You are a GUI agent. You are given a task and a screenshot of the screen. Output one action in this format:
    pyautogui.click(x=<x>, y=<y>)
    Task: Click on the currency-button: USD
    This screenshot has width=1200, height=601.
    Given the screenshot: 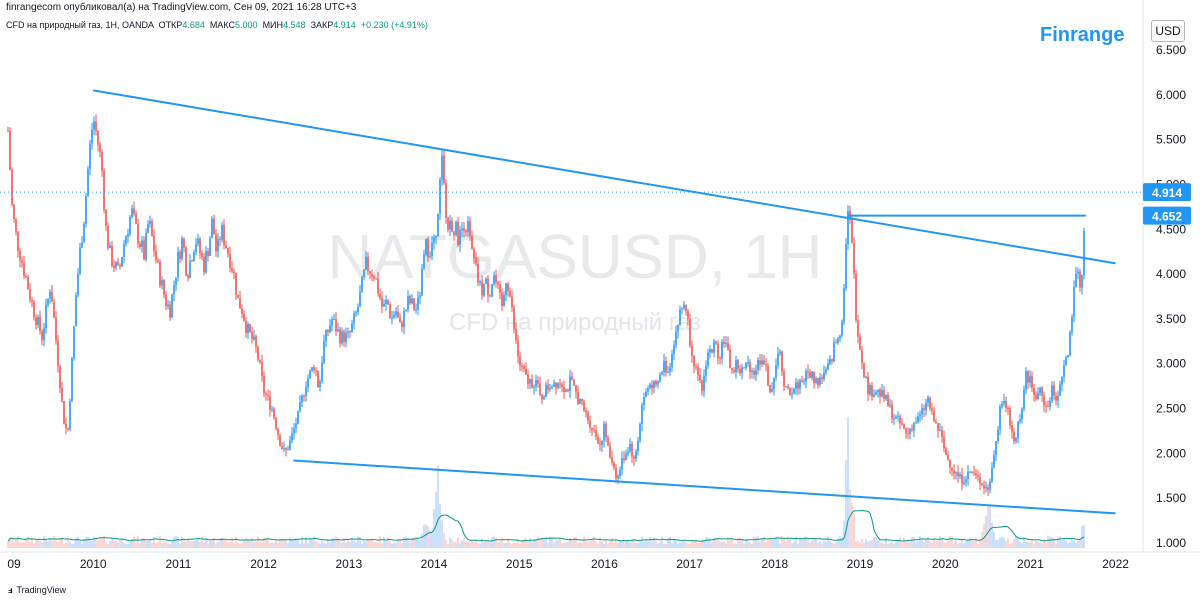 What is the action you would take?
    pyautogui.click(x=1168, y=31)
    